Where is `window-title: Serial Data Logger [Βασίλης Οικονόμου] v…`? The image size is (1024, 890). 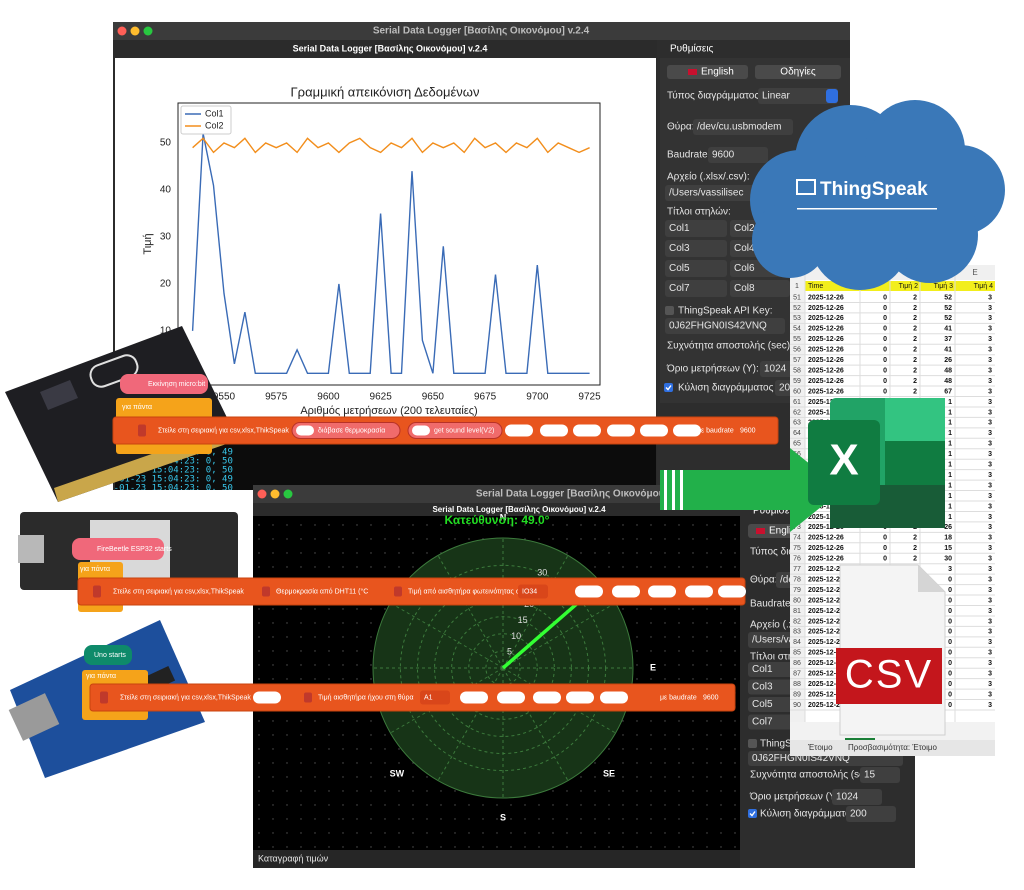 window-title: Serial Data Logger [Βασίλης Οικονόμου] v… is located at coordinates (584, 494).